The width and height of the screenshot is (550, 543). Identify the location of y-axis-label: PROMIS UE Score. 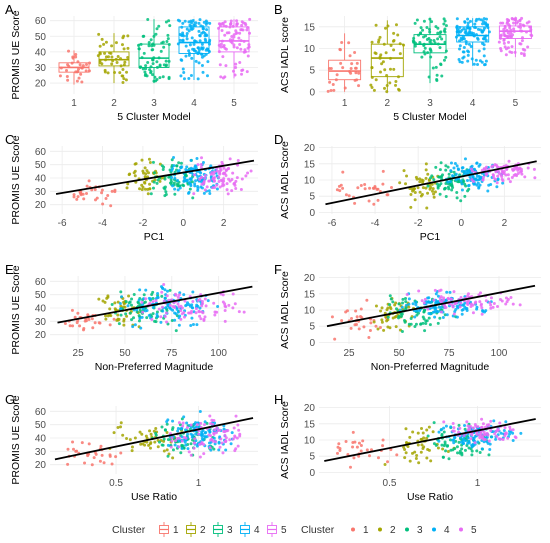
(16, 54).